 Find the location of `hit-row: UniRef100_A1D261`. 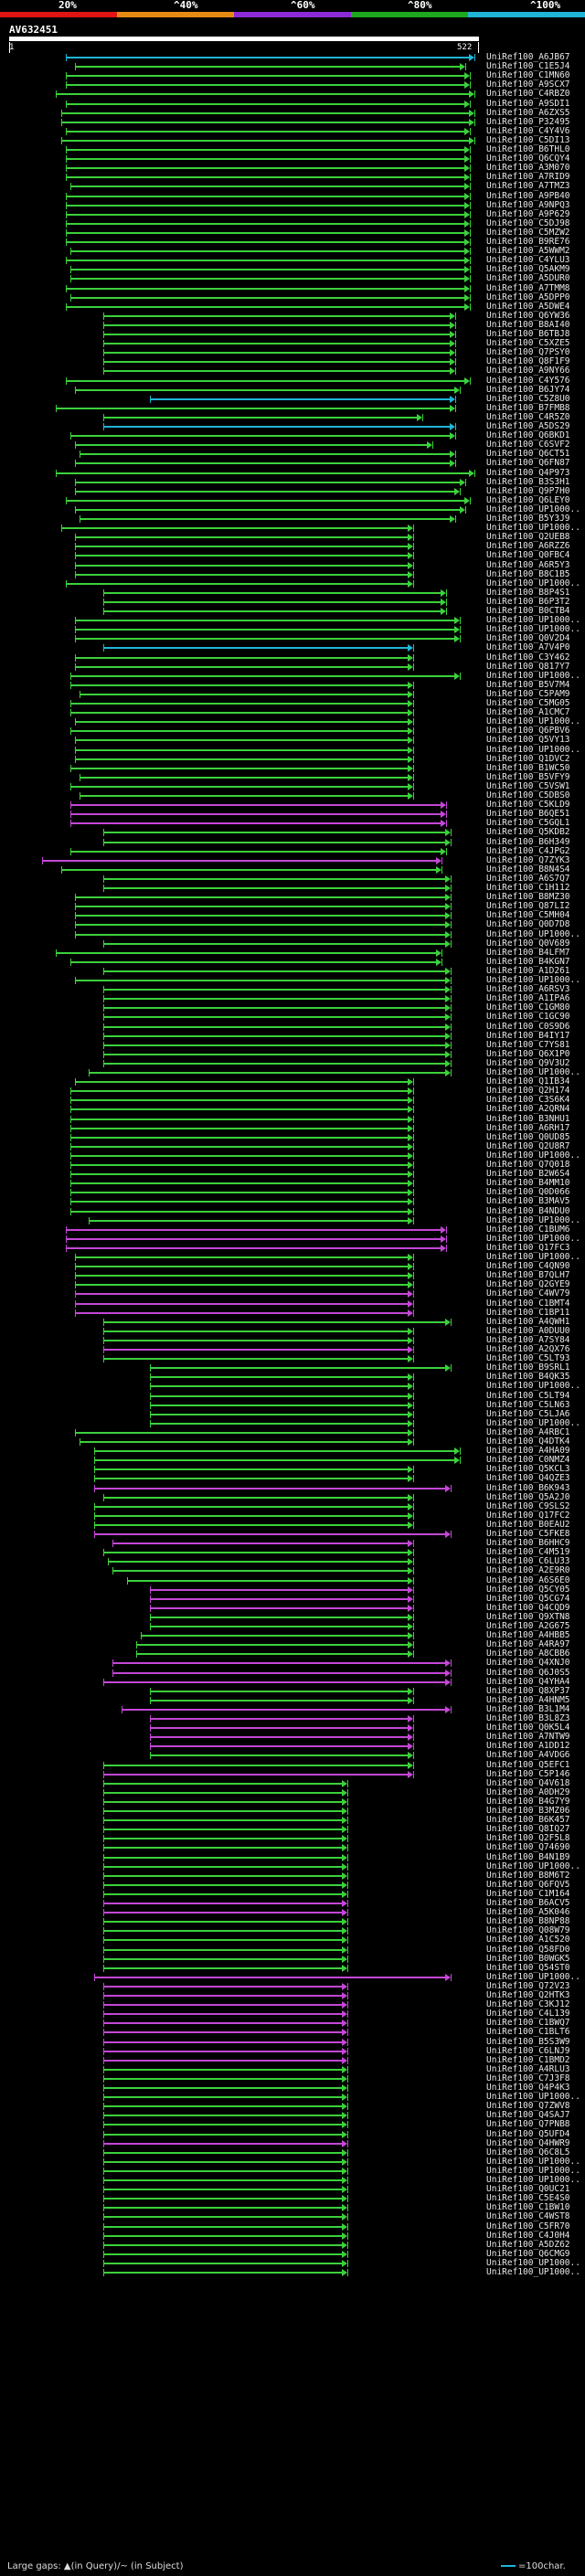

hit-row: UniRef100_A1D261 is located at coordinates (293, 971).